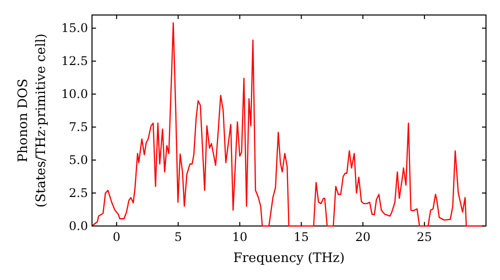 This screenshot has height=280, width=500. Describe the element at coordinates (32, 120) in the screenshot. I see `y-axis-title: Phonon DOS (States/THz·primitive cell)` at that location.